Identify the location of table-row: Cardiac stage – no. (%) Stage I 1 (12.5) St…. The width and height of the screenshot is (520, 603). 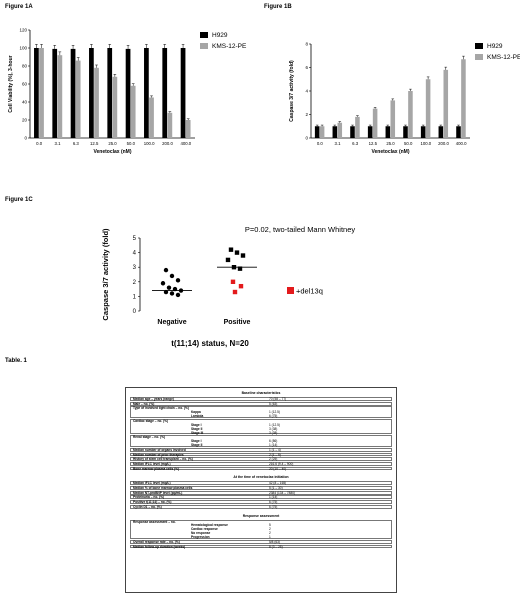
(261, 426).